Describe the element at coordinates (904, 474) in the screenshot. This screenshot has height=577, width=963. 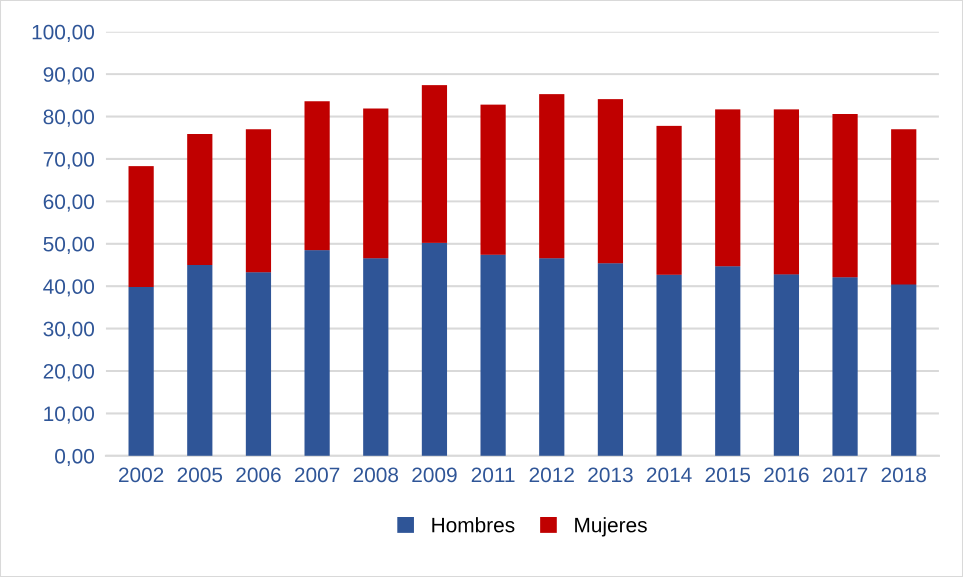
I see `x-tick-label: 2018` at that location.